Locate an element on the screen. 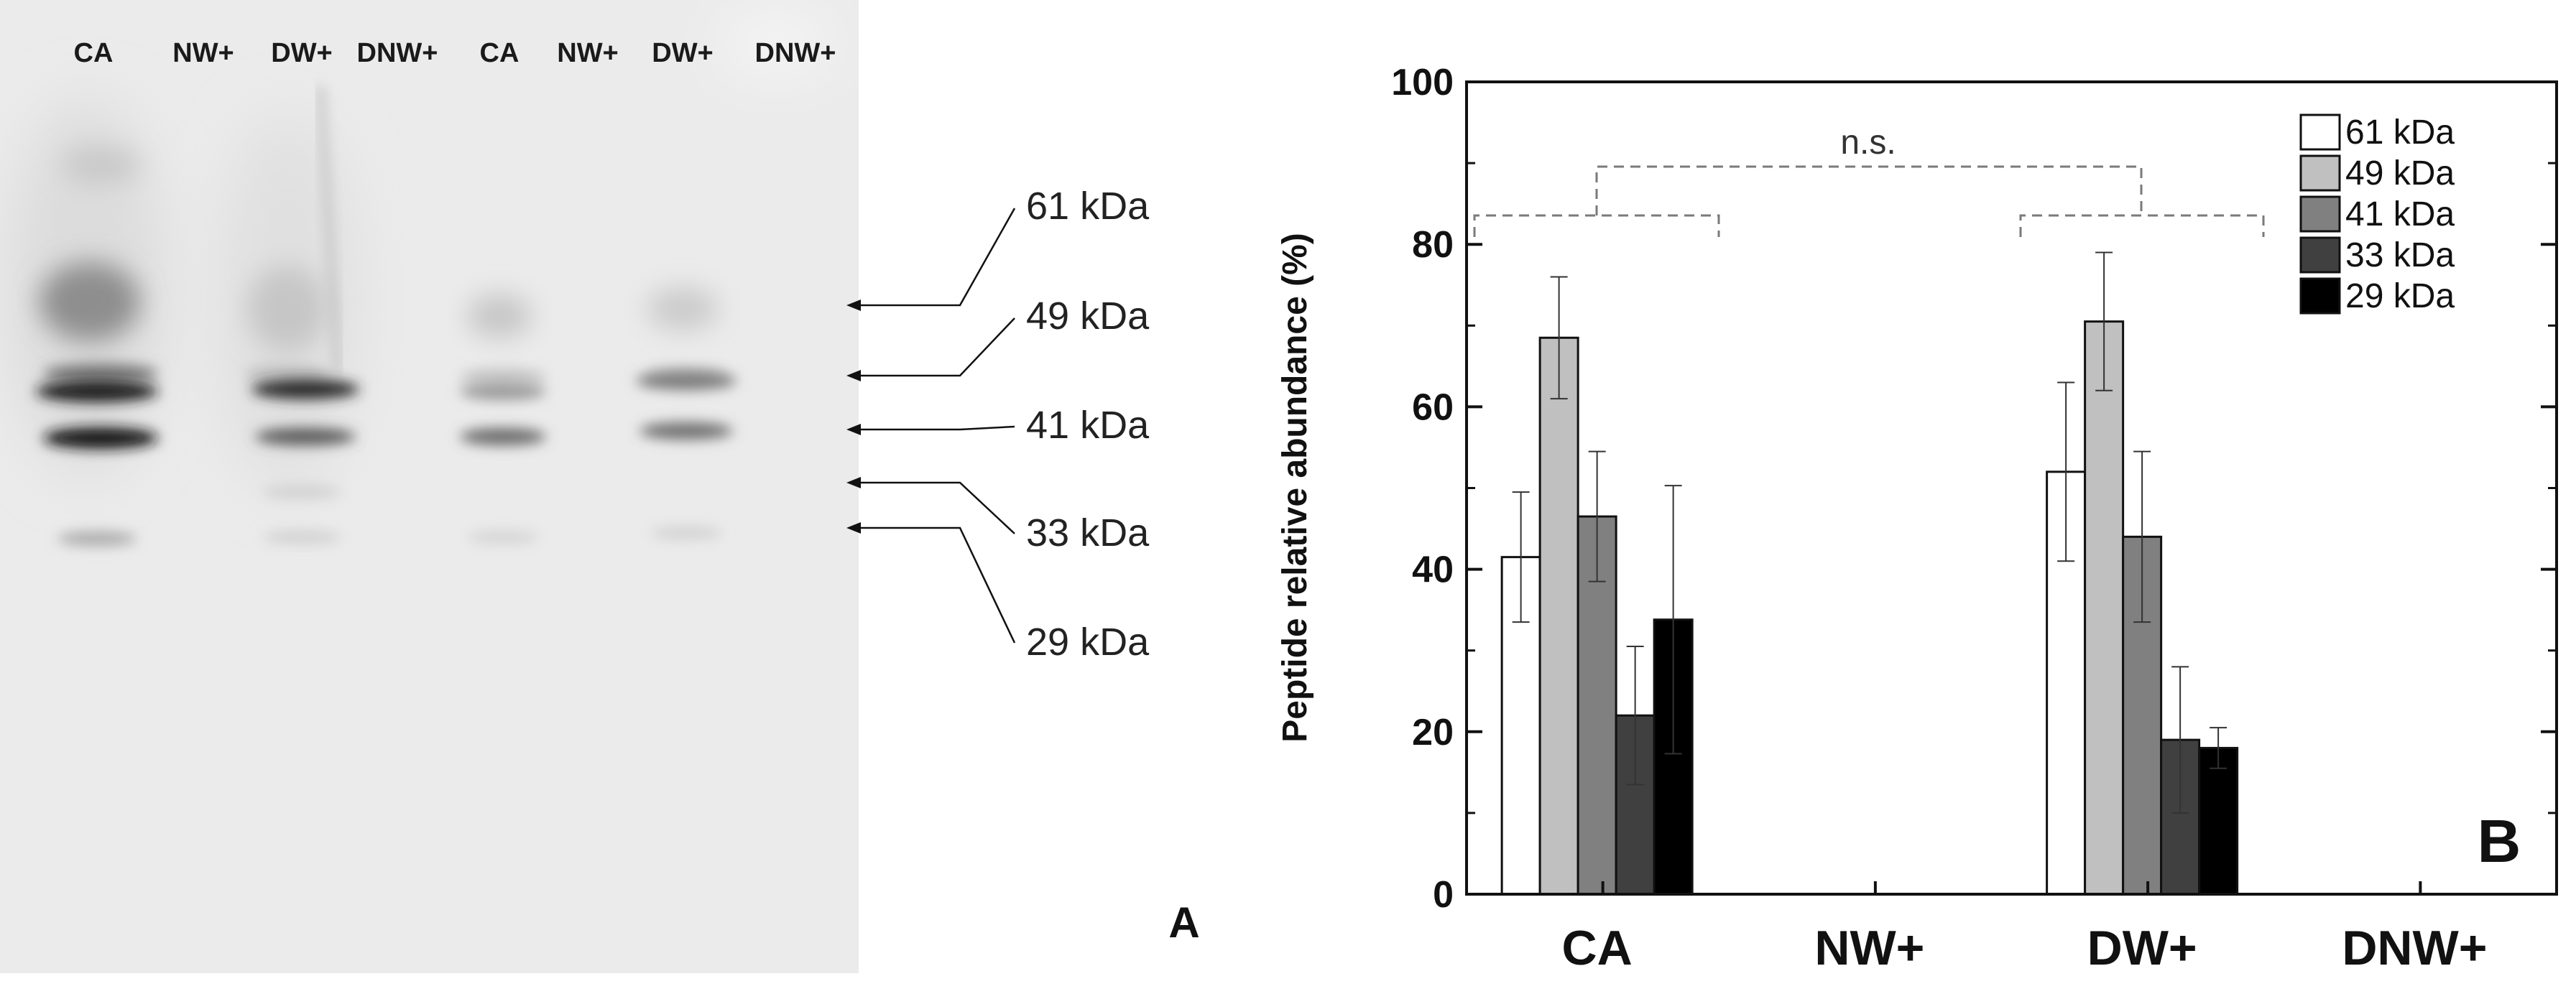  x-tick-label: DNW+ is located at coordinates (2414, 948).